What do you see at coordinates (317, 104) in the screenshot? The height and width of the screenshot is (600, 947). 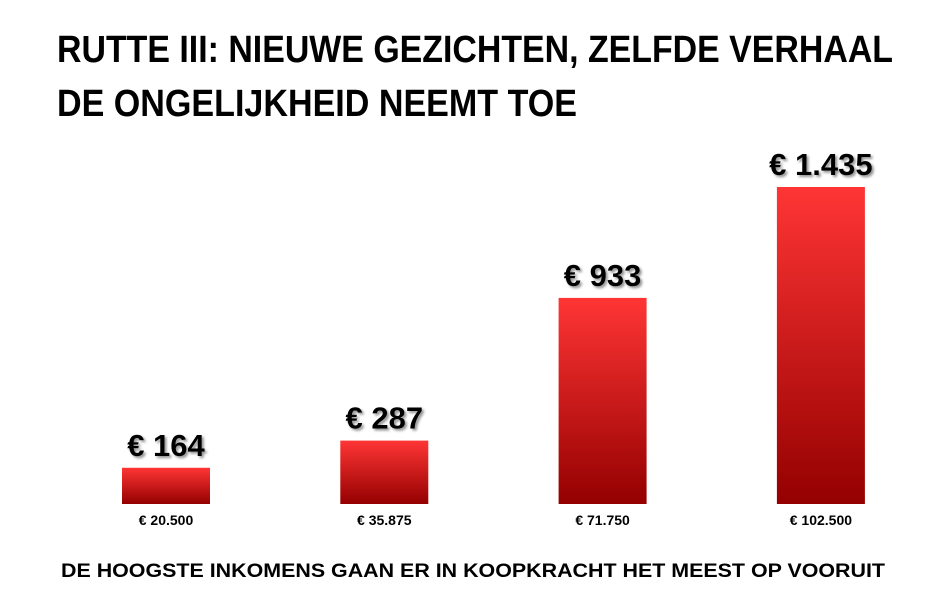 I see `chart-subtitle: DE ONGELIJKHEID NEEMT TOE` at bounding box center [317, 104].